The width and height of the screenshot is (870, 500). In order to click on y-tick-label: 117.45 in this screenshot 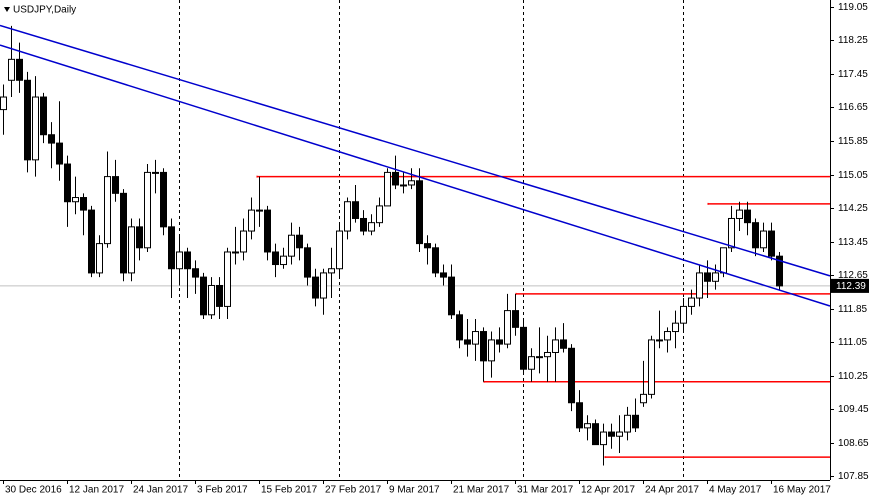, I will do `click(853, 74)`.